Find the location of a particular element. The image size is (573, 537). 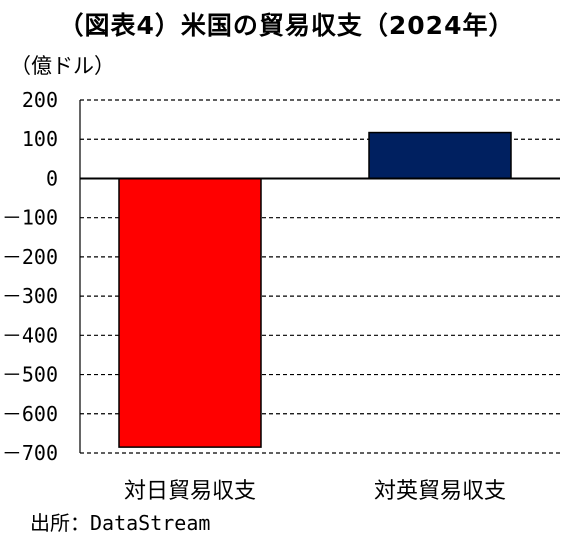

y-tick-label: －500 is located at coordinates (30, 375).